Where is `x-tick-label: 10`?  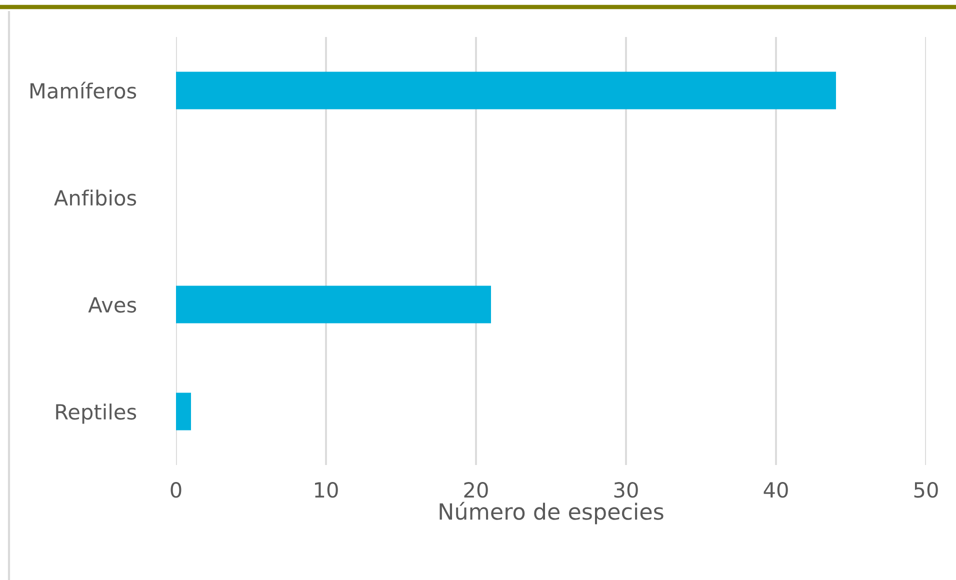
x-tick-label: 10 is located at coordinates (326, 490).